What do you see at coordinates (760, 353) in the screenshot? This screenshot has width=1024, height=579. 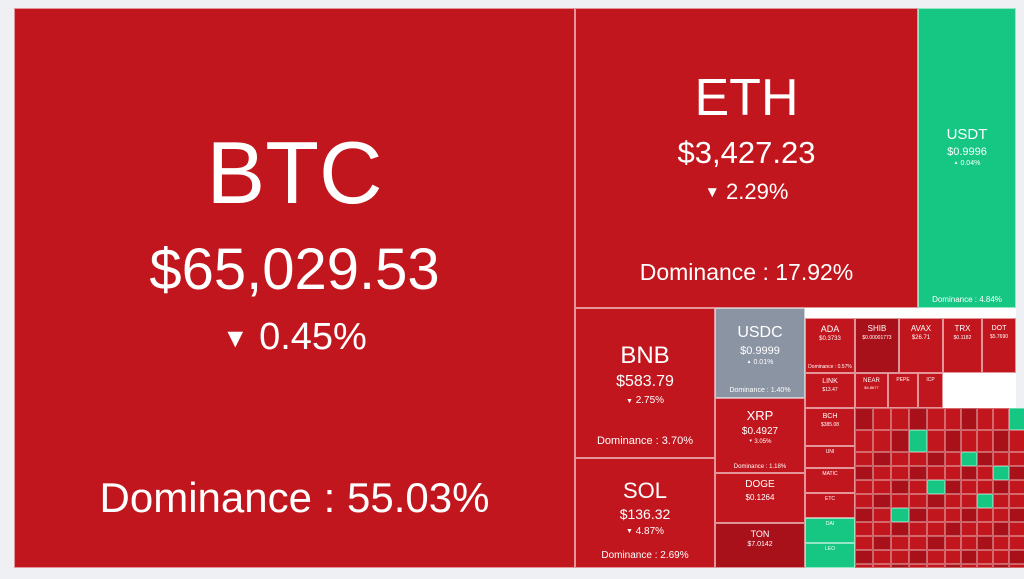 I see `tile-usdc: USDC $0.9999 ▲ 0.01% Dominance : 1.40%` at bounding box center [760, 353].